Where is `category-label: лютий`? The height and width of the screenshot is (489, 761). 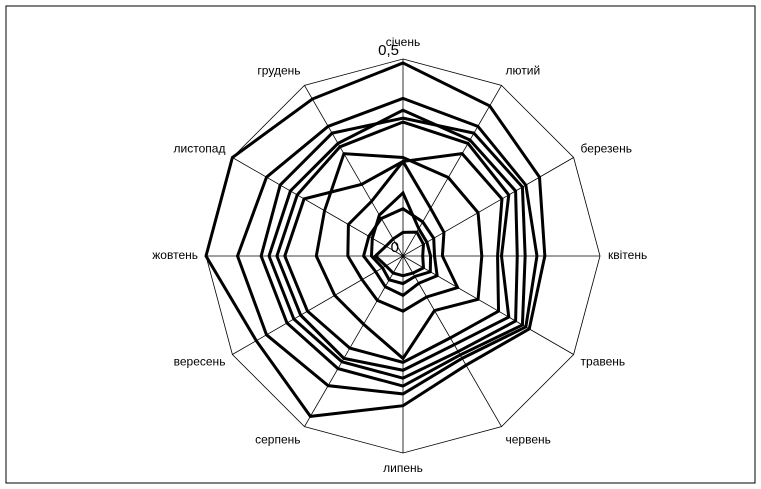 category-label: лютий is located at coordinates (523, 71).